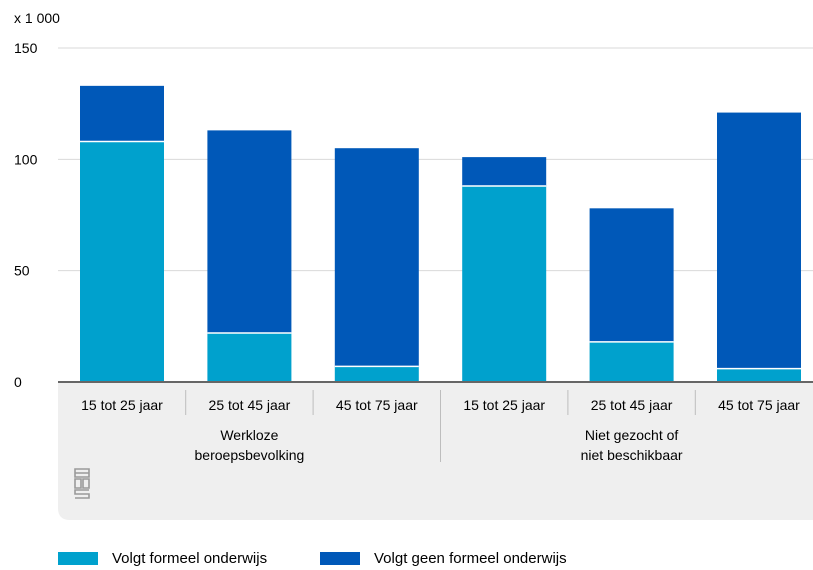 This screenshot has height=570, width=813. Describe the element at coordinates (190, 558) in the screenshot. I see `legend-label: Volgt formeel onderwijs` at that location.